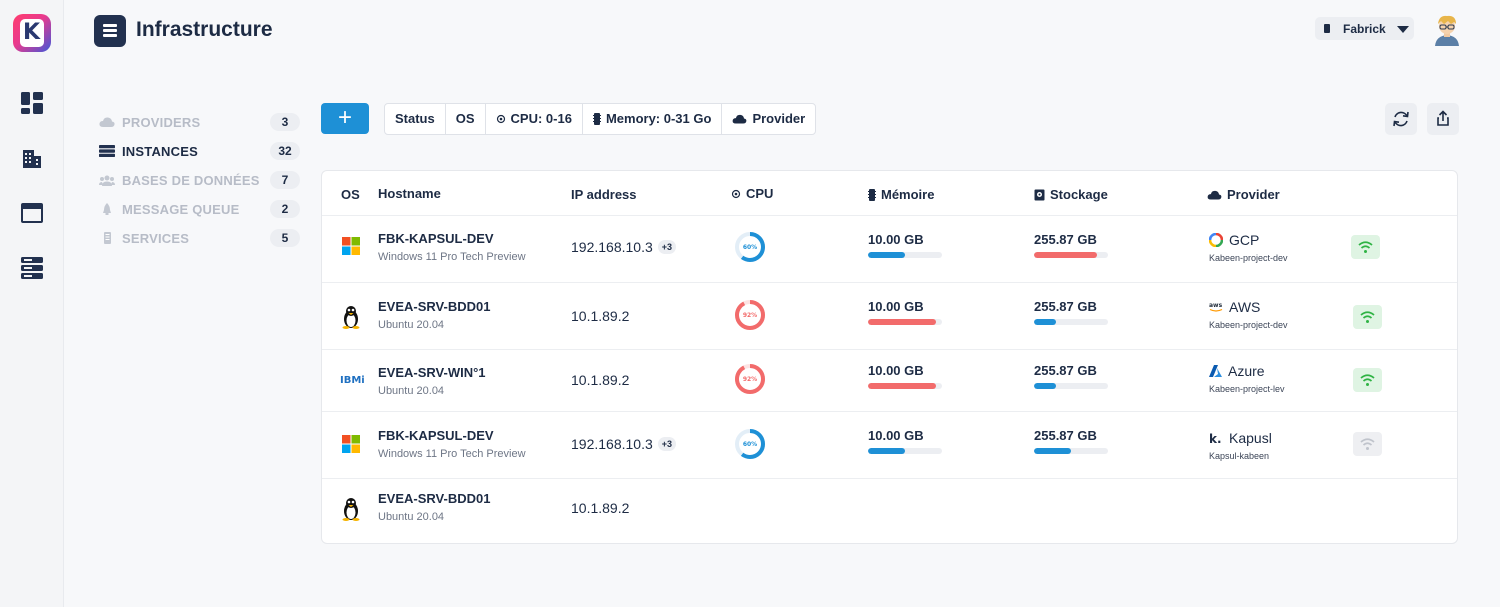 The image size is (1500, 607). Describe the element at coordinates (1327, 28) in the screenshot. I see `bookmark-icon` at that location.